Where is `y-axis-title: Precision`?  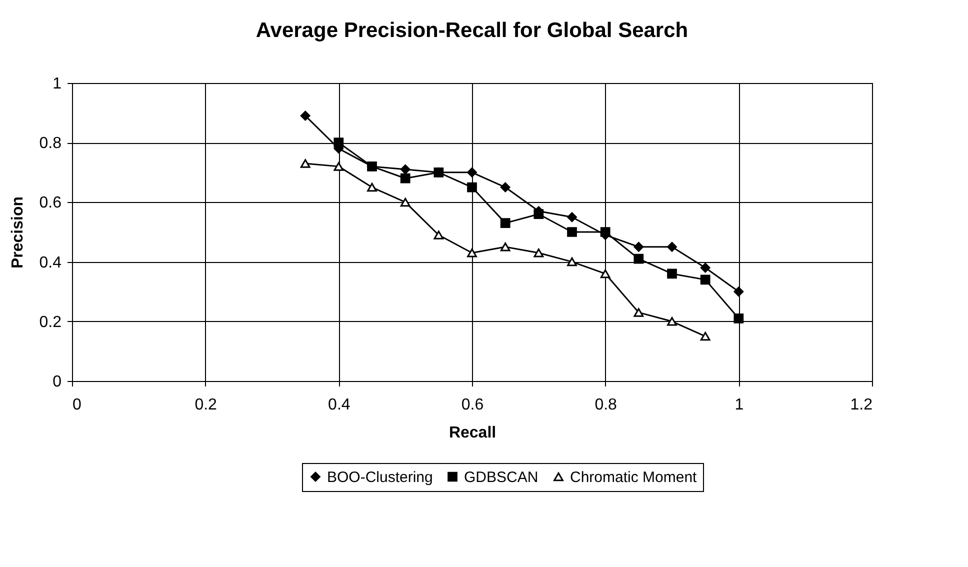
y-axis-title: Precision is located at coordinates (17, 232).